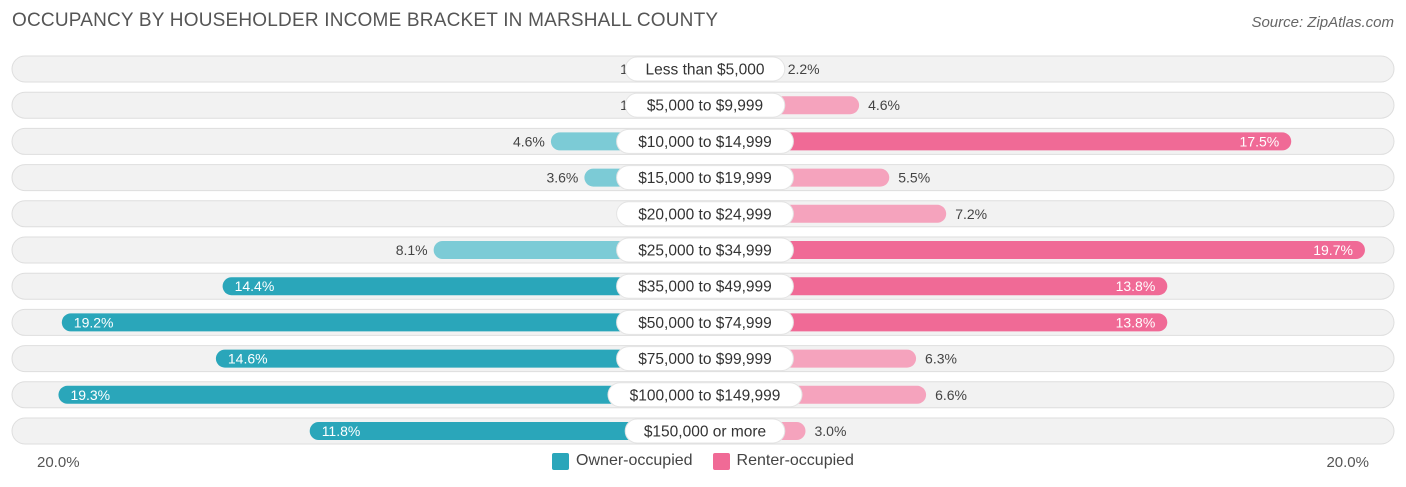 Image resolution: width=1406 pixels, height=487 pixels. I want to click on category-label: $20,000 to $24,999, so click(705, 214).